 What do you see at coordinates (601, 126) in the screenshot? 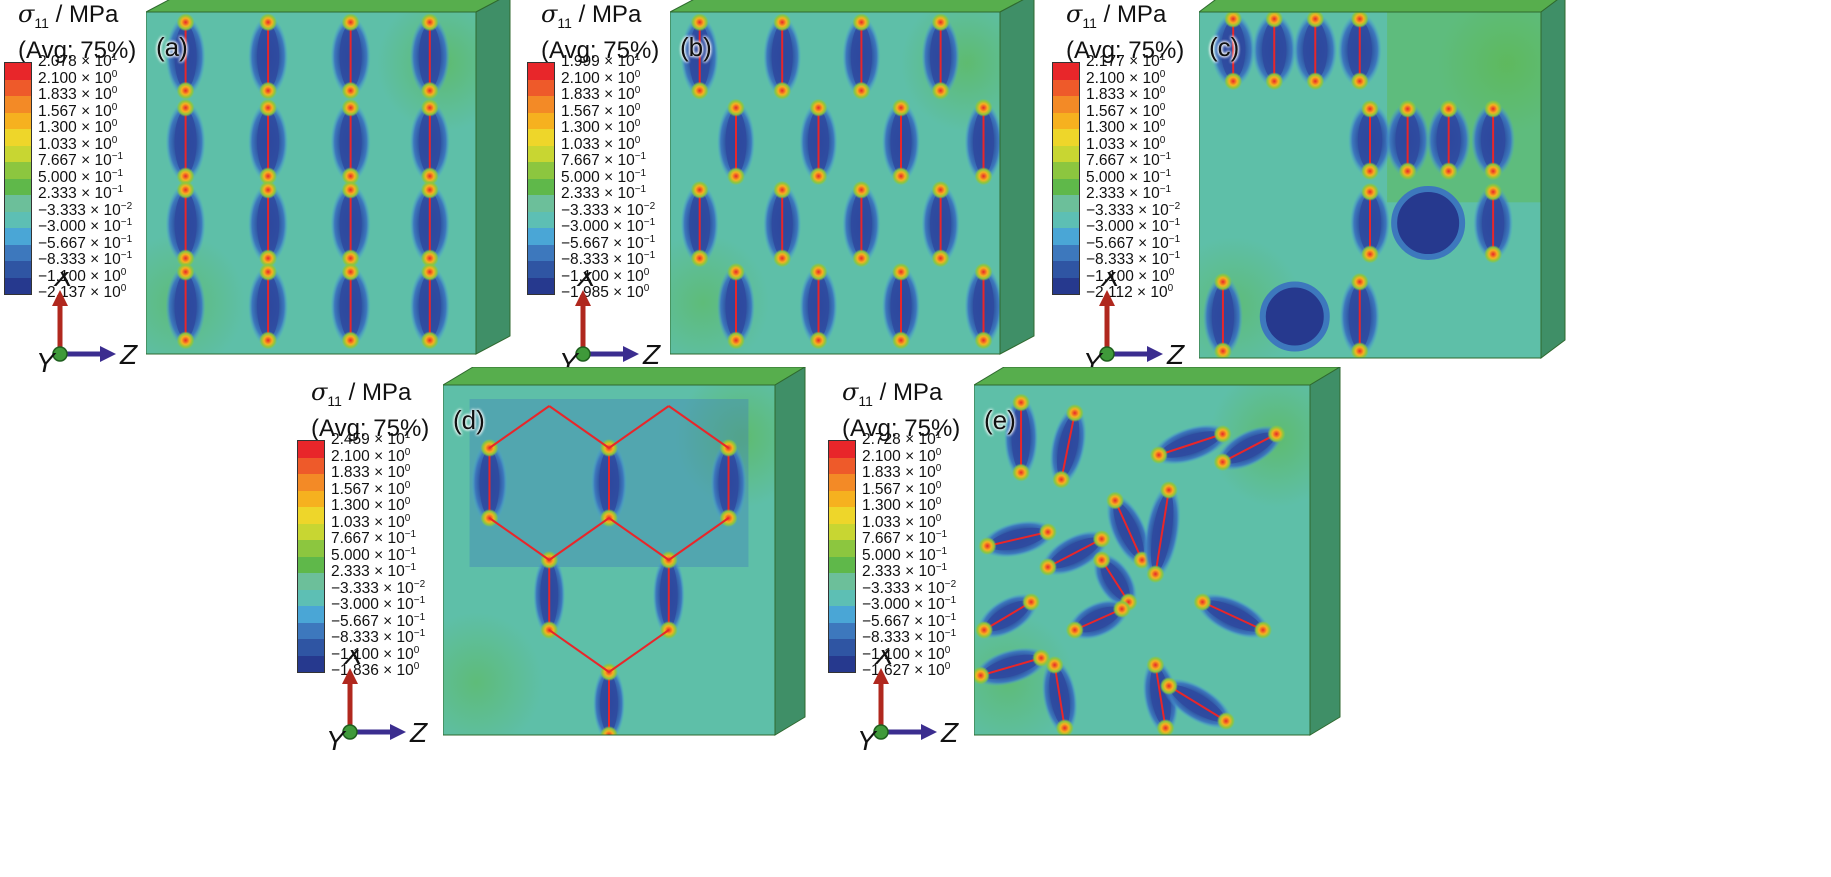
I see `legend-value: 1.300 × 100` at bounding box center [601, 126].